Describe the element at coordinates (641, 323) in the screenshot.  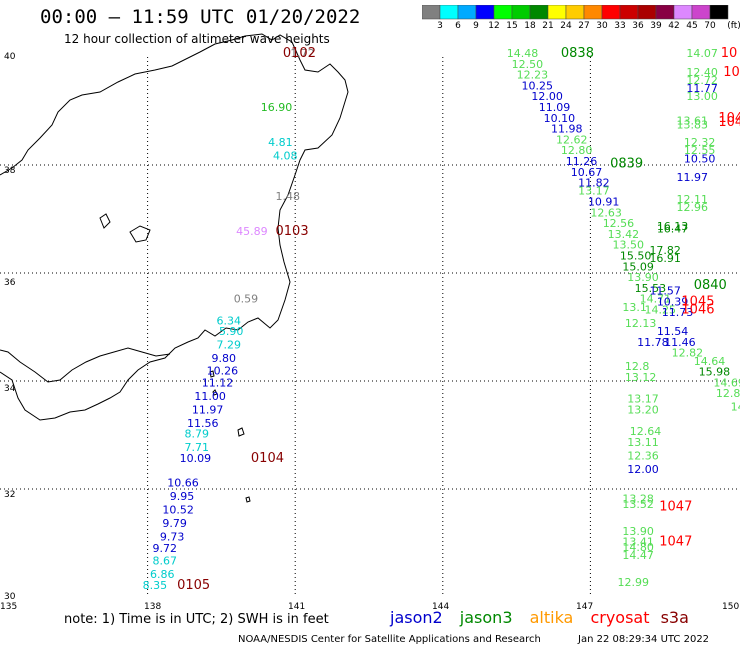
I see `wave-height-label: 12.13` at that location.